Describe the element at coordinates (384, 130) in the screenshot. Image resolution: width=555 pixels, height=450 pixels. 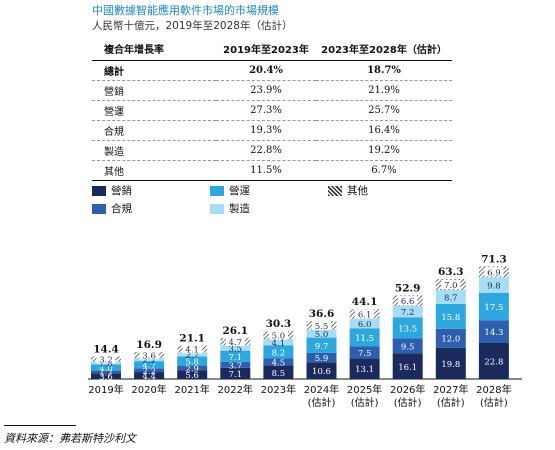
I see `cagr-row-period2: 16.4%` at that location.